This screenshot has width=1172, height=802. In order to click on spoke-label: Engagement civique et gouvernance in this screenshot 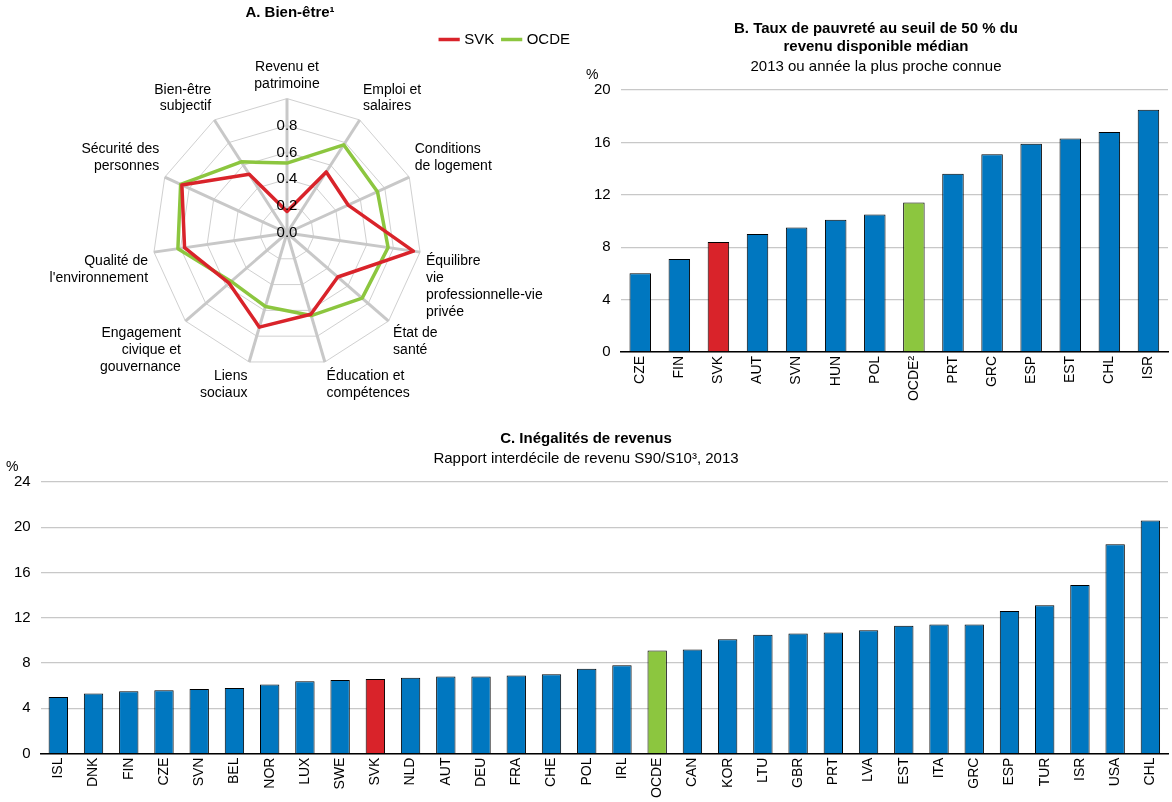, I will do `click(140, 349)`.